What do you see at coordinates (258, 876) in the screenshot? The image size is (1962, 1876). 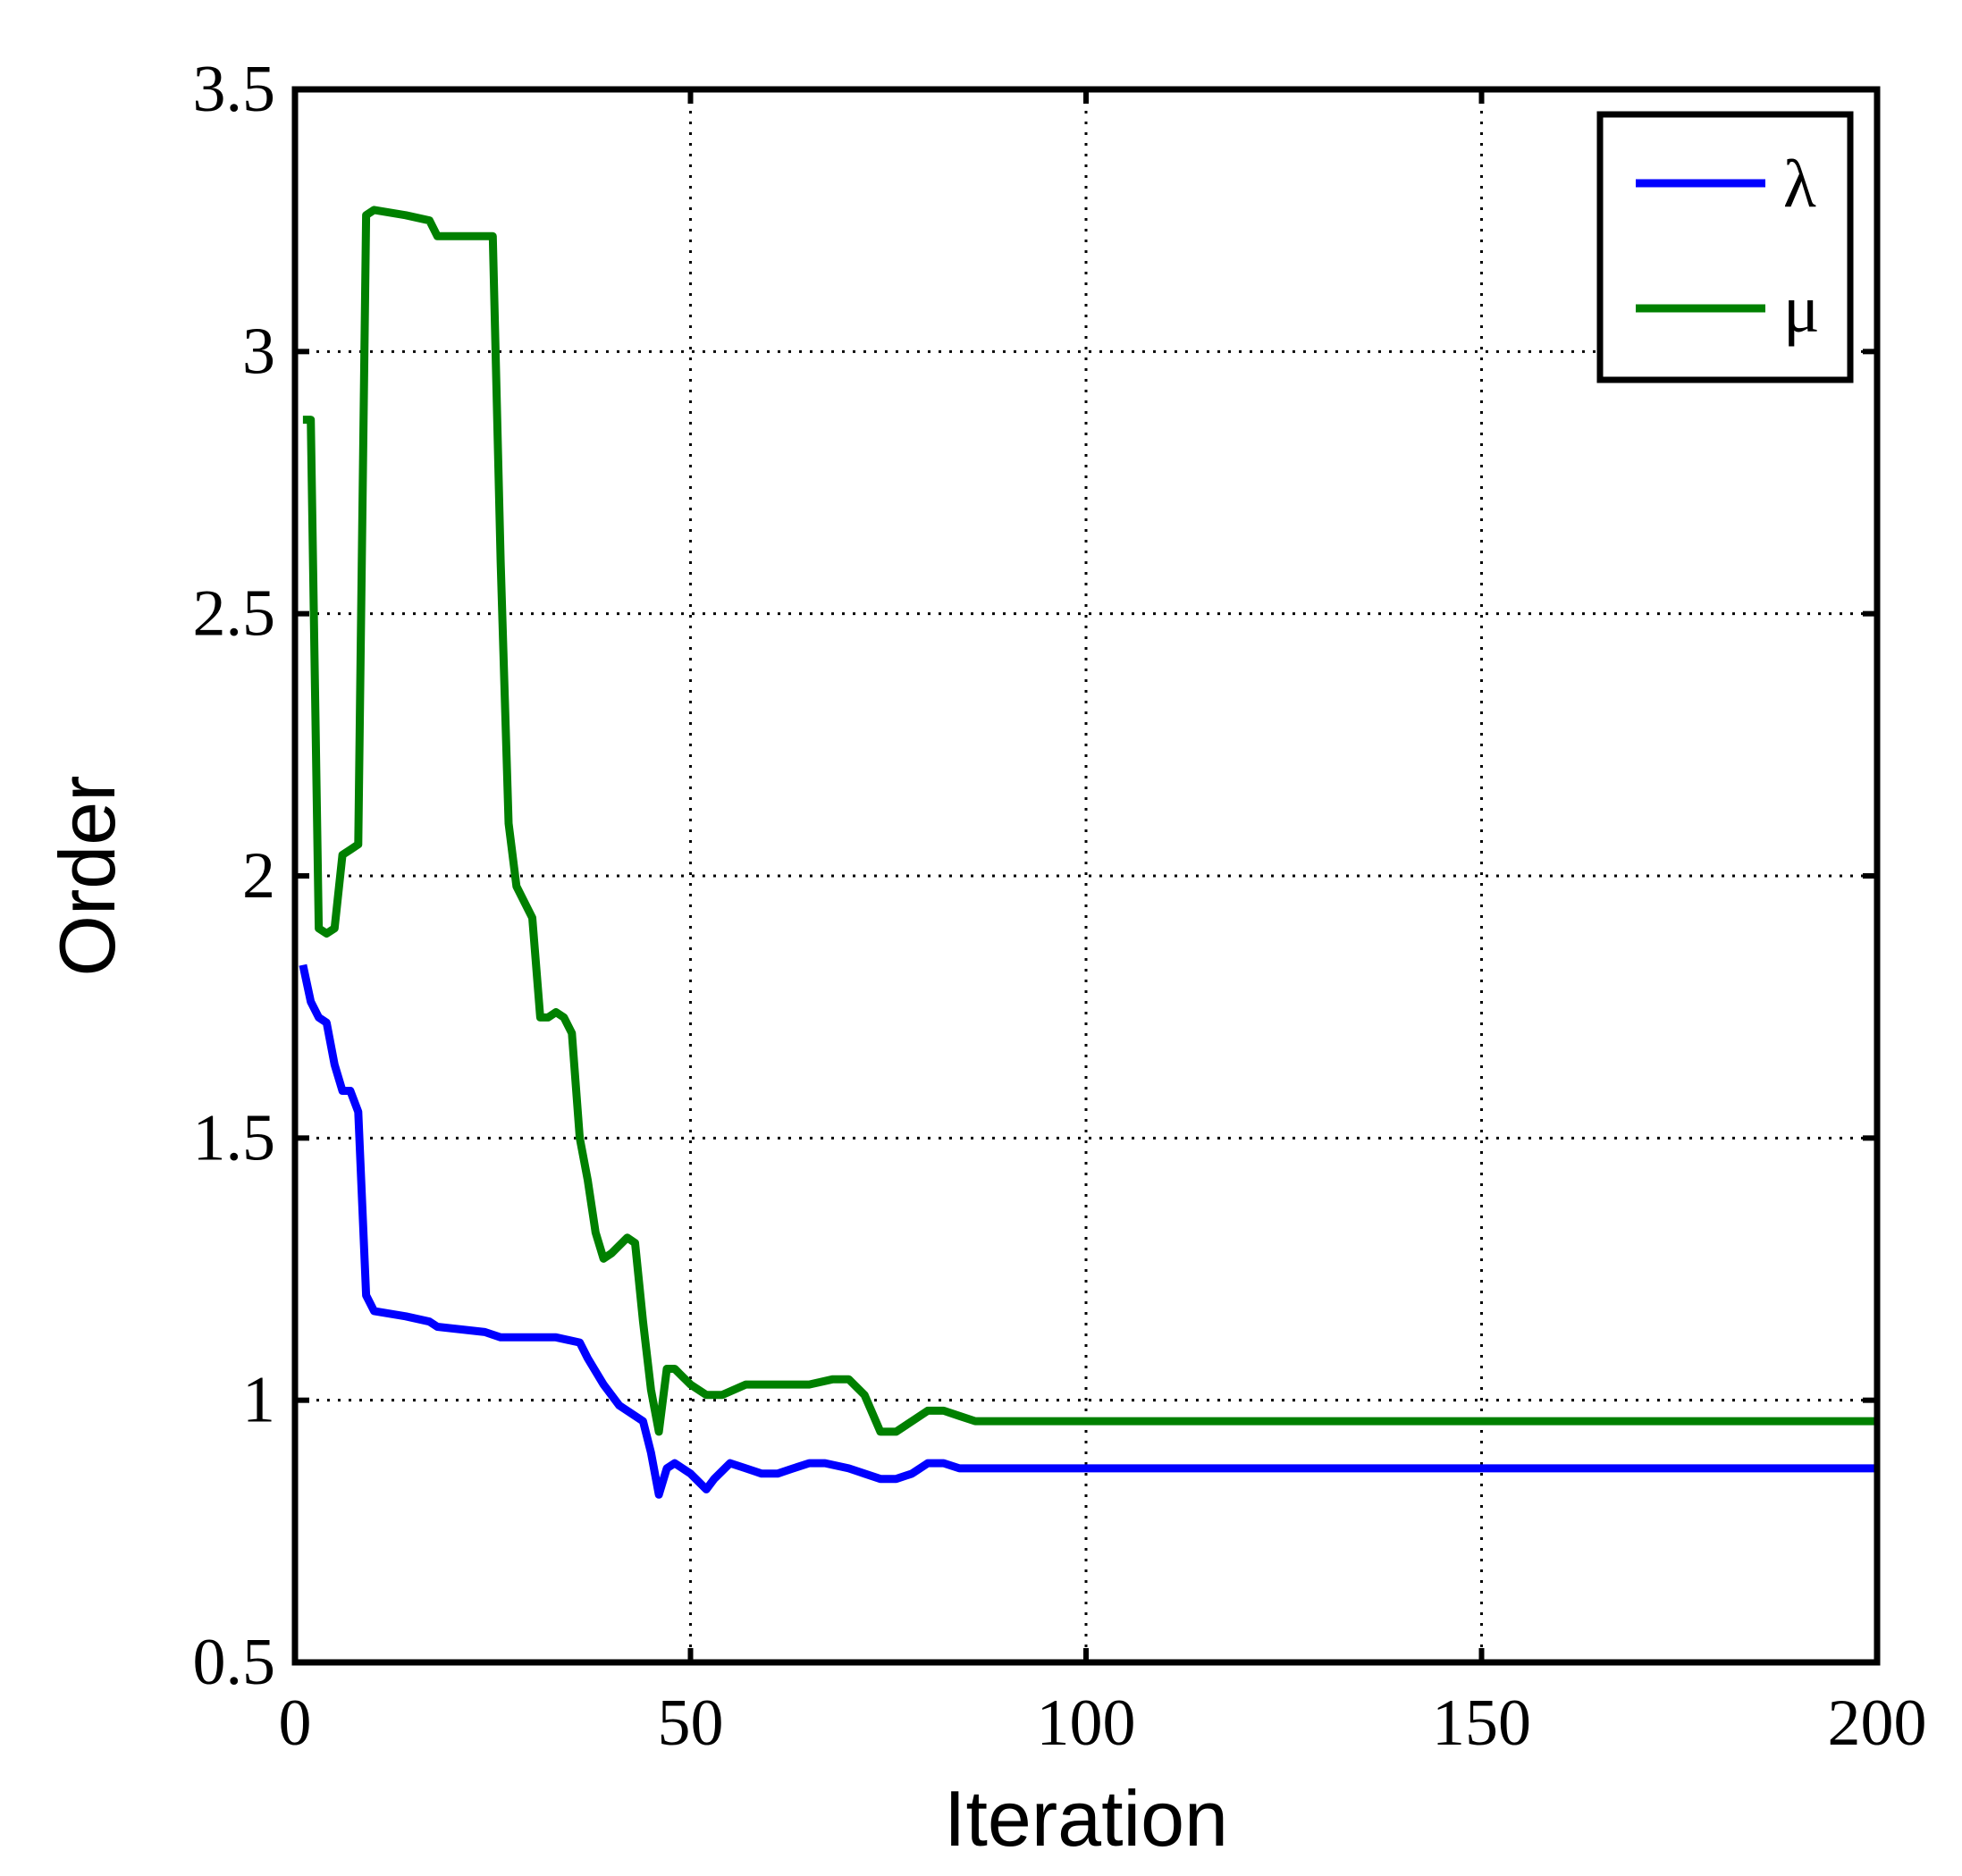 I see `y-tick-label: 2` at bounding box center [258, 876].